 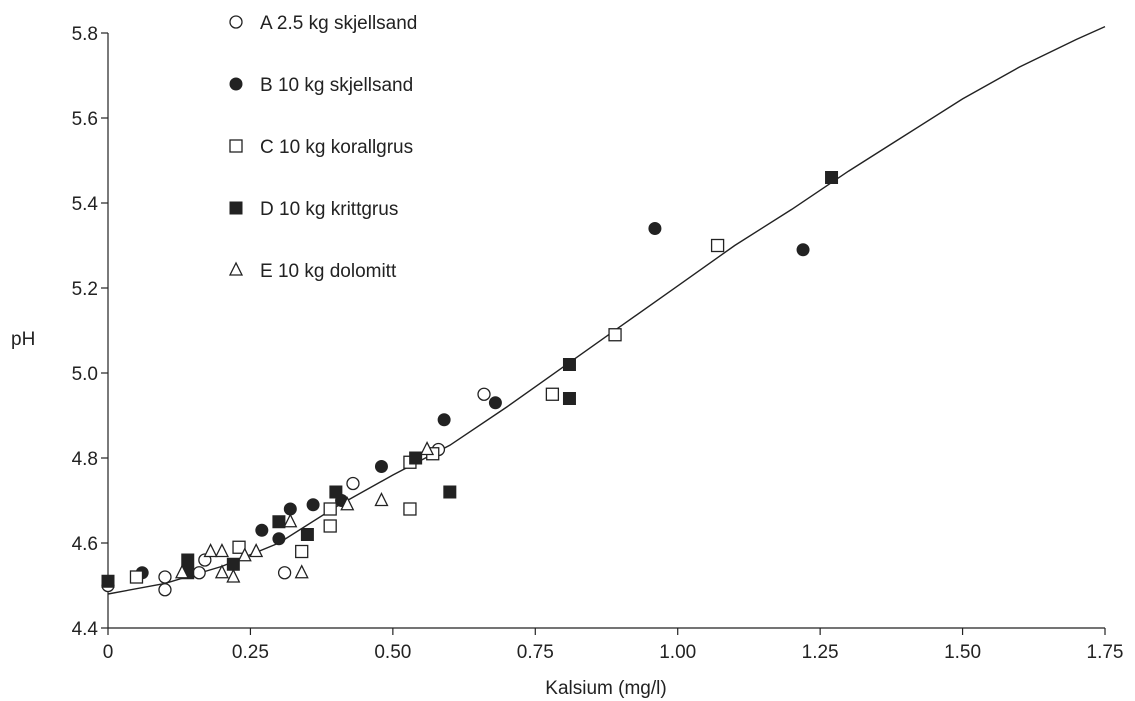 What do you see at coordinates (236, 268) in the screenshot?
I see `legend-marker-e` at bounding box center [236, 268].